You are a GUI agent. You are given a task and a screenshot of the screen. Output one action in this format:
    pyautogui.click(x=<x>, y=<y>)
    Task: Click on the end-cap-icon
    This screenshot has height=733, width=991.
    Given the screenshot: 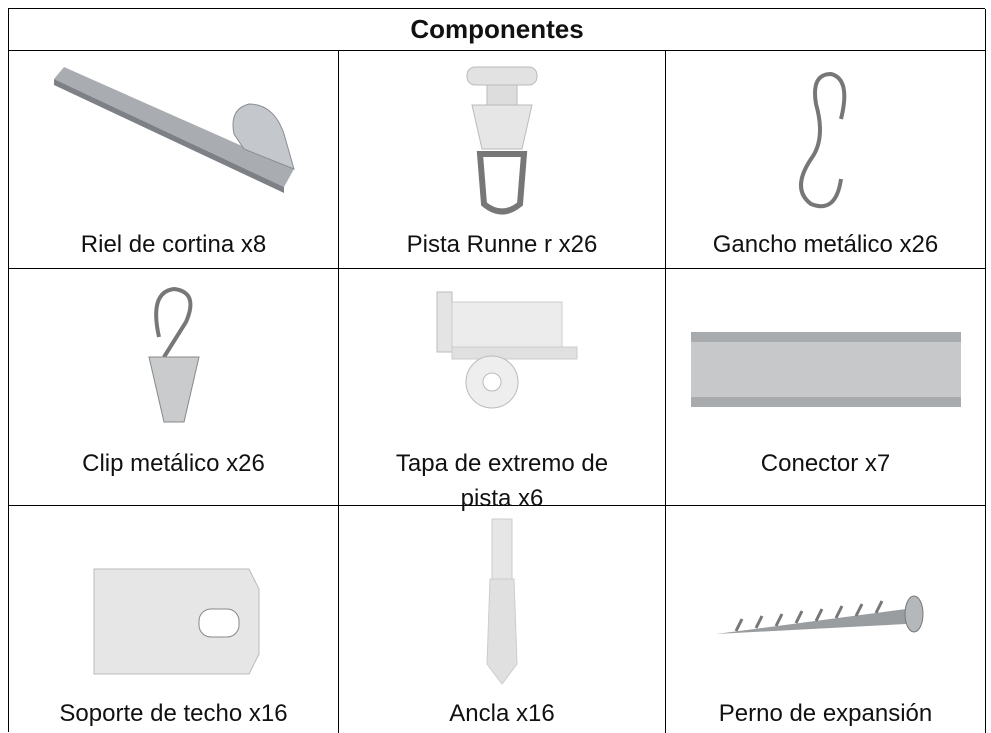 What is the action you would take?
    pyautogui.click(x=507, y=350)
    